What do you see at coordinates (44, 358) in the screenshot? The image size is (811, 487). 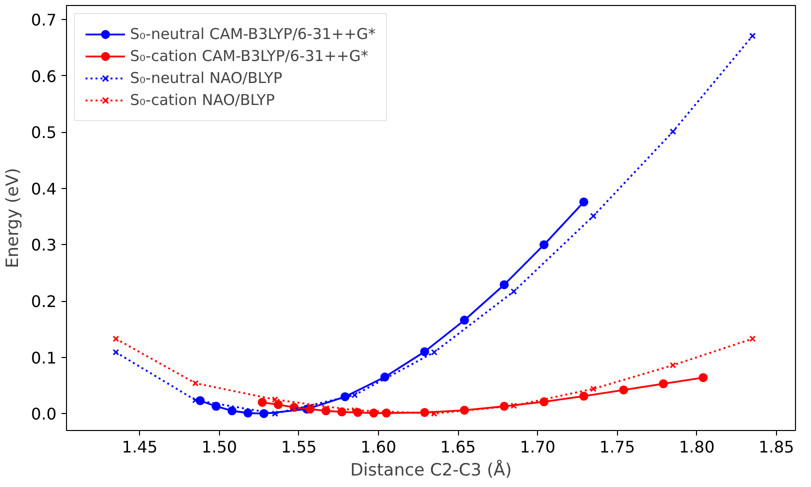 I see `y-tick-label: 0.1` at bounding box center [44, 358].